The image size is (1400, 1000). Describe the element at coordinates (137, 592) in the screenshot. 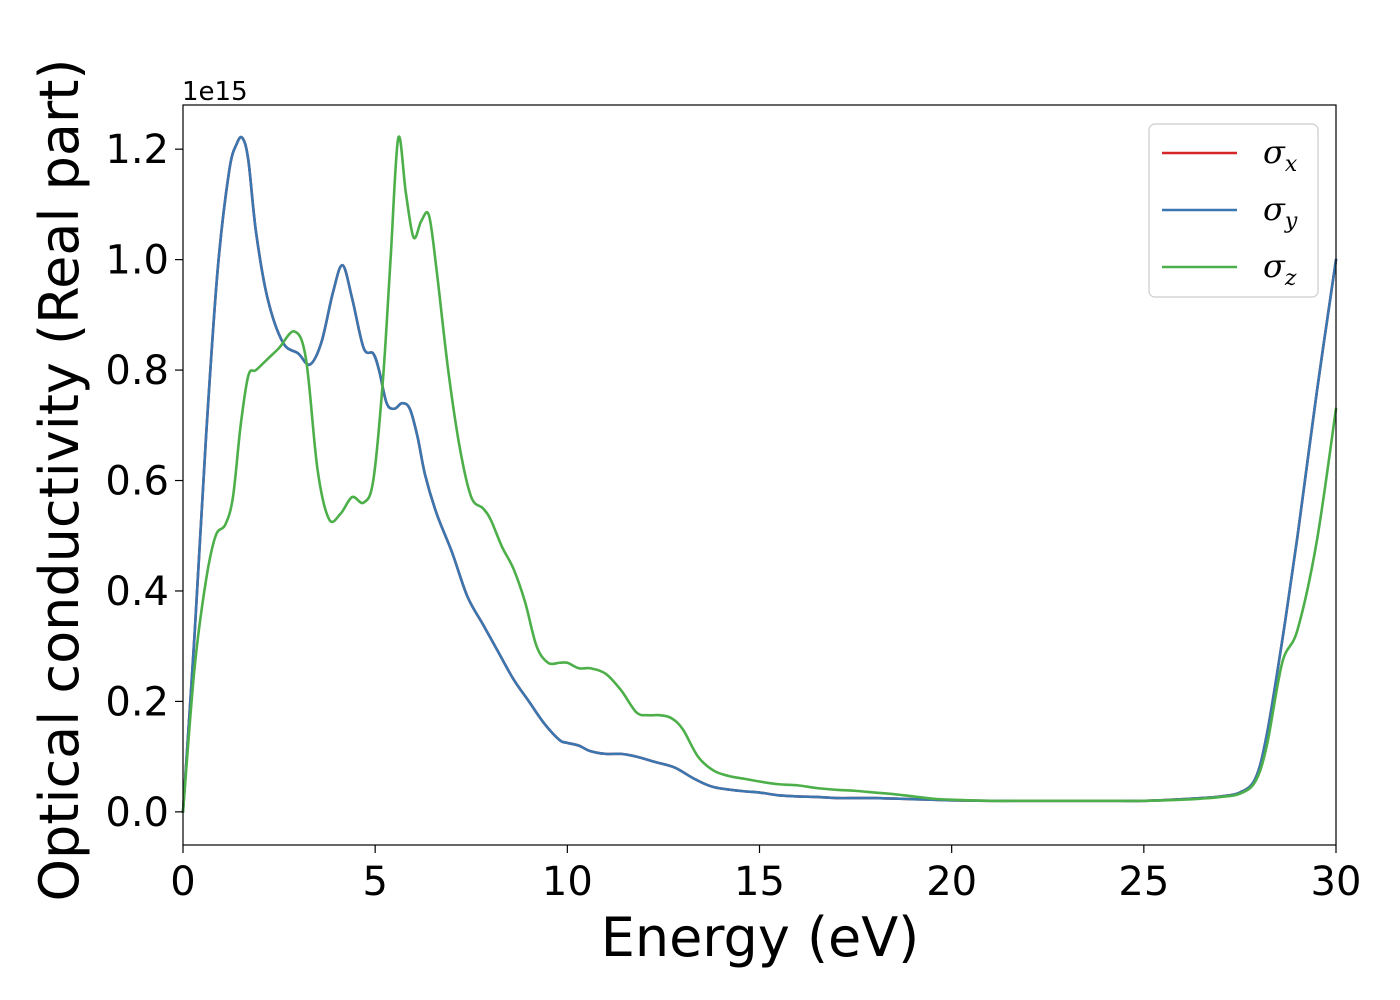

I see `y-tick-label: 0.4` at that location.